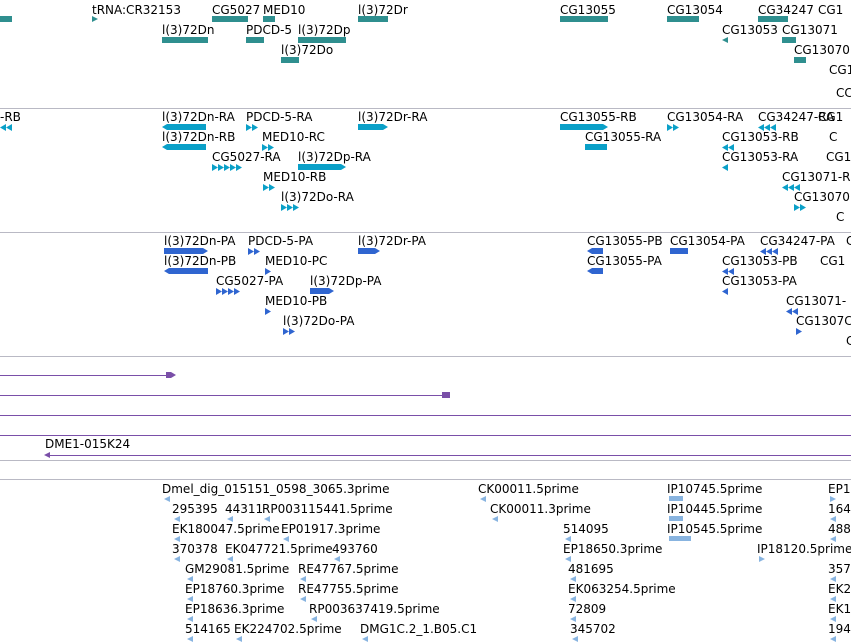  Describe the element at coordinates (281, 241) in the screenshot. I see `proteins-label: PDCD-5-PA` at that location.